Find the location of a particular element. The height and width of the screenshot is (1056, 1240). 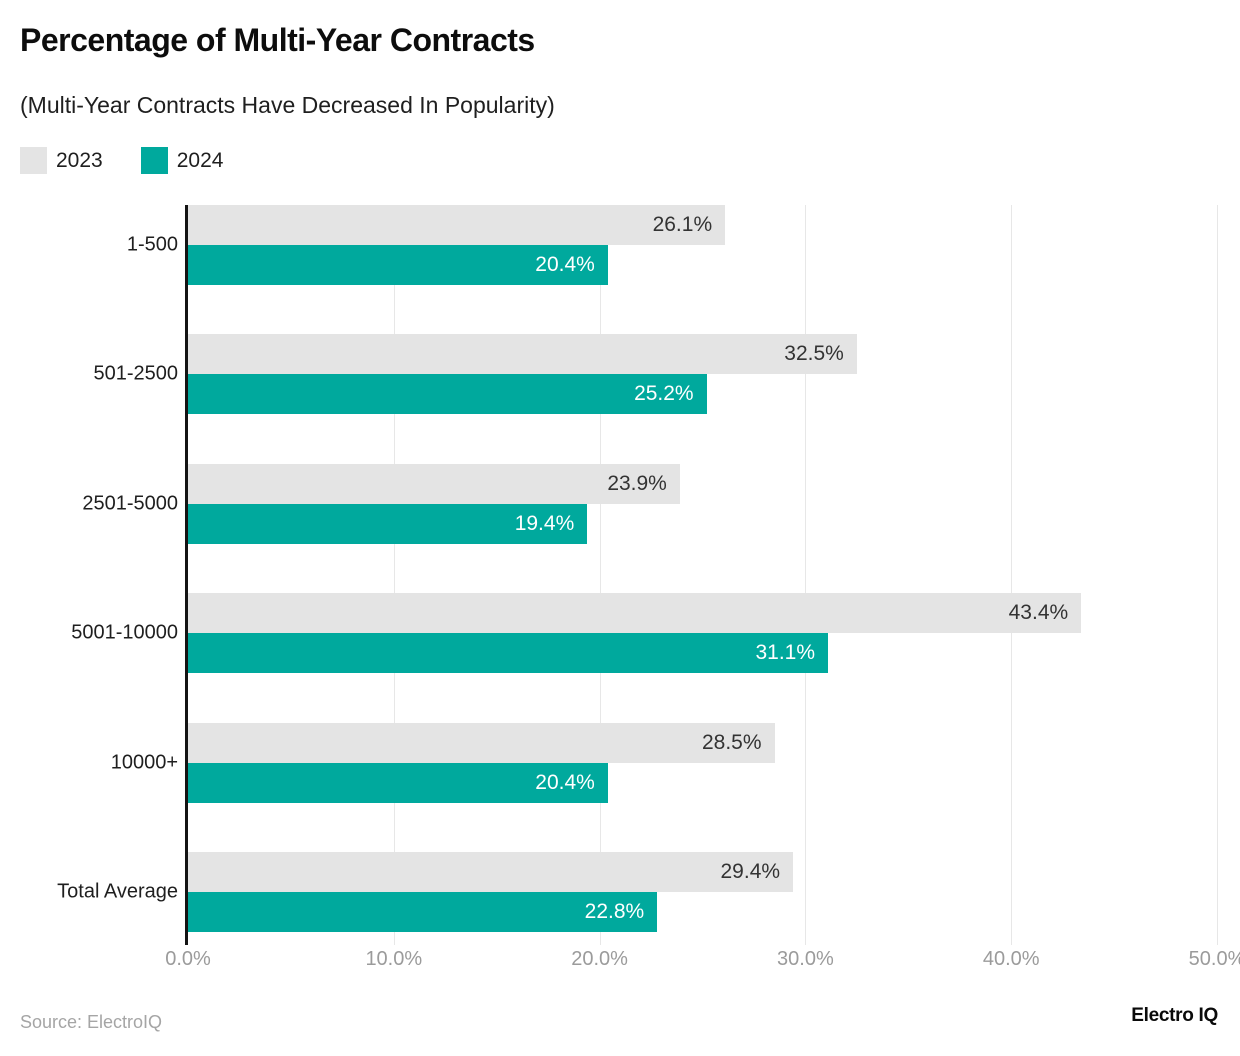

bar-2024-1-500: 20.4% is located at coordinates (398, 265).